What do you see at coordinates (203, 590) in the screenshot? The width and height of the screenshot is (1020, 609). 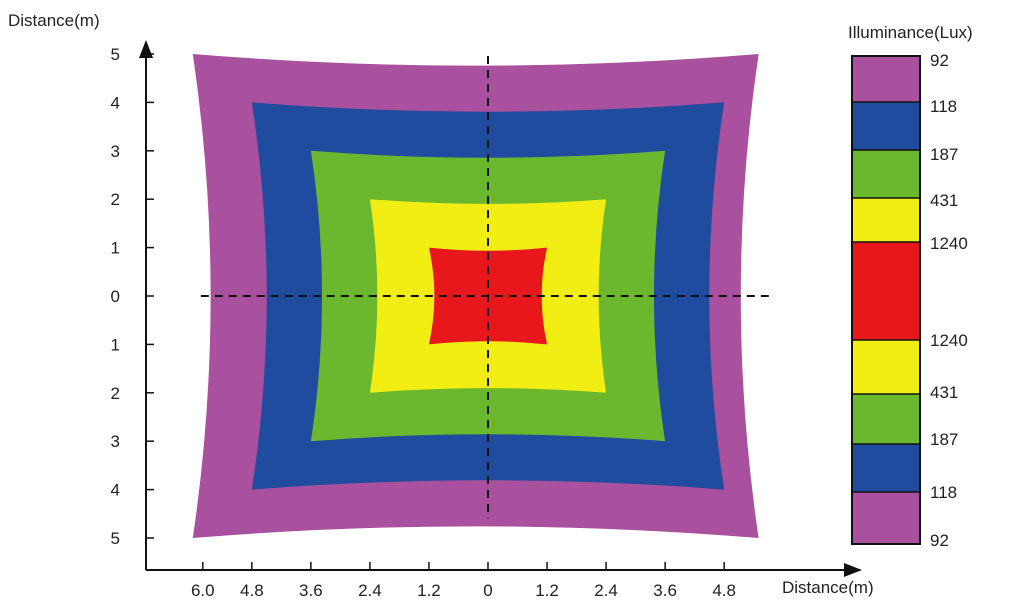 I see `x-tick-label: 6.0` at bounding box center [203, 590].